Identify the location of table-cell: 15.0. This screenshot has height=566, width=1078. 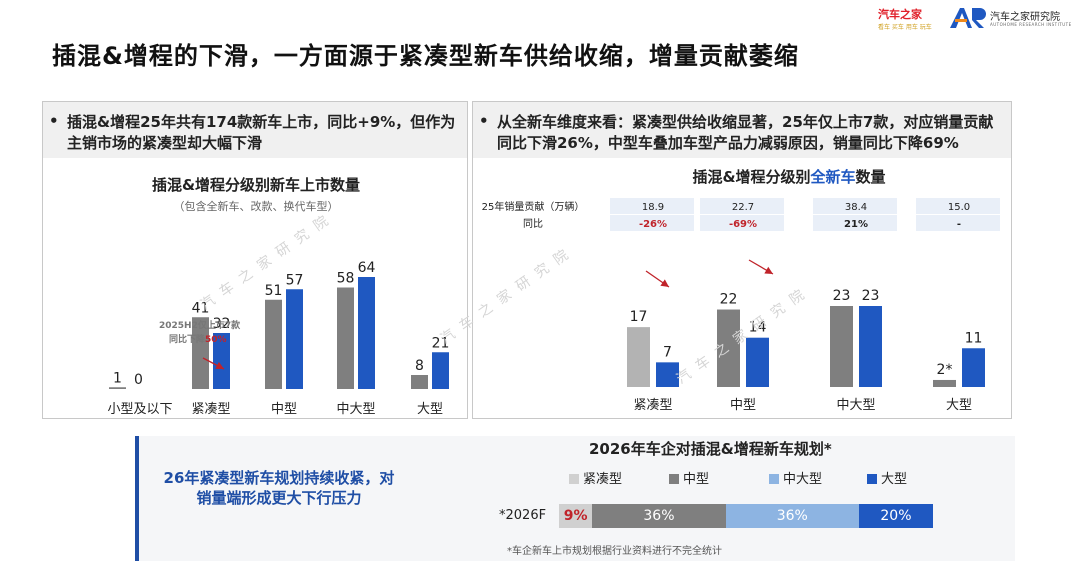
(959, 207).